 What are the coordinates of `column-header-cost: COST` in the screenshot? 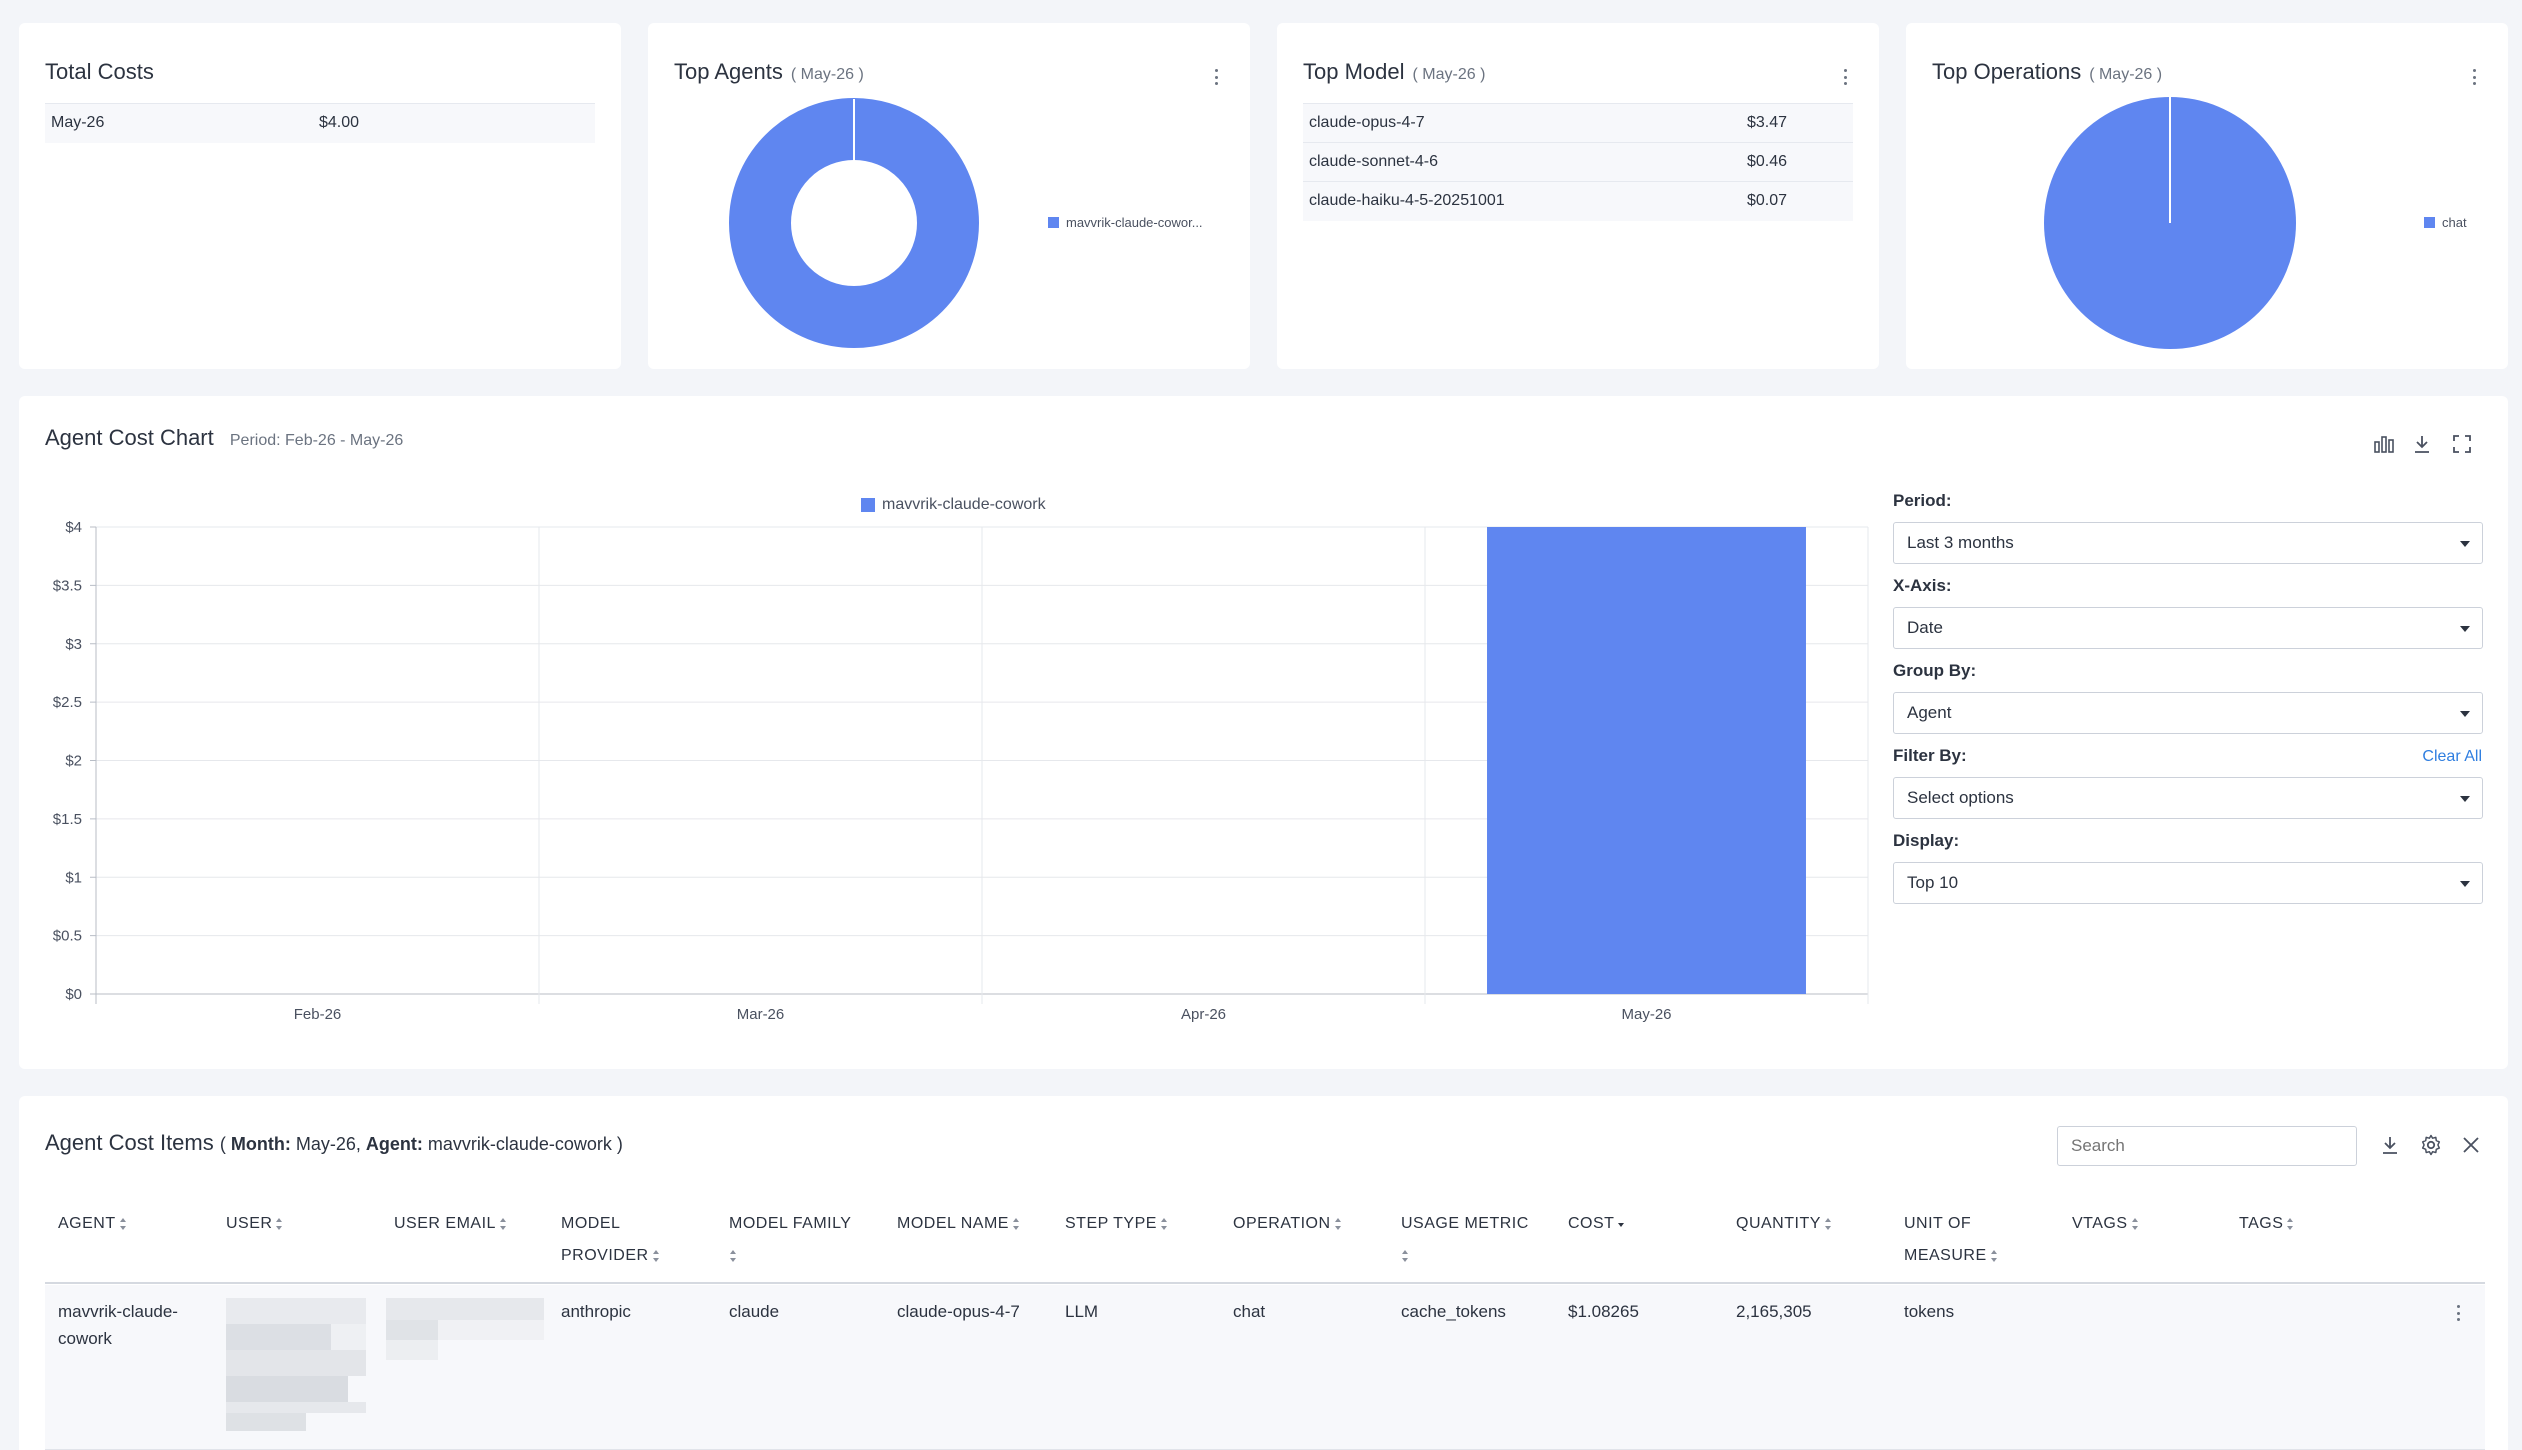 It's located at (1596, 1224).